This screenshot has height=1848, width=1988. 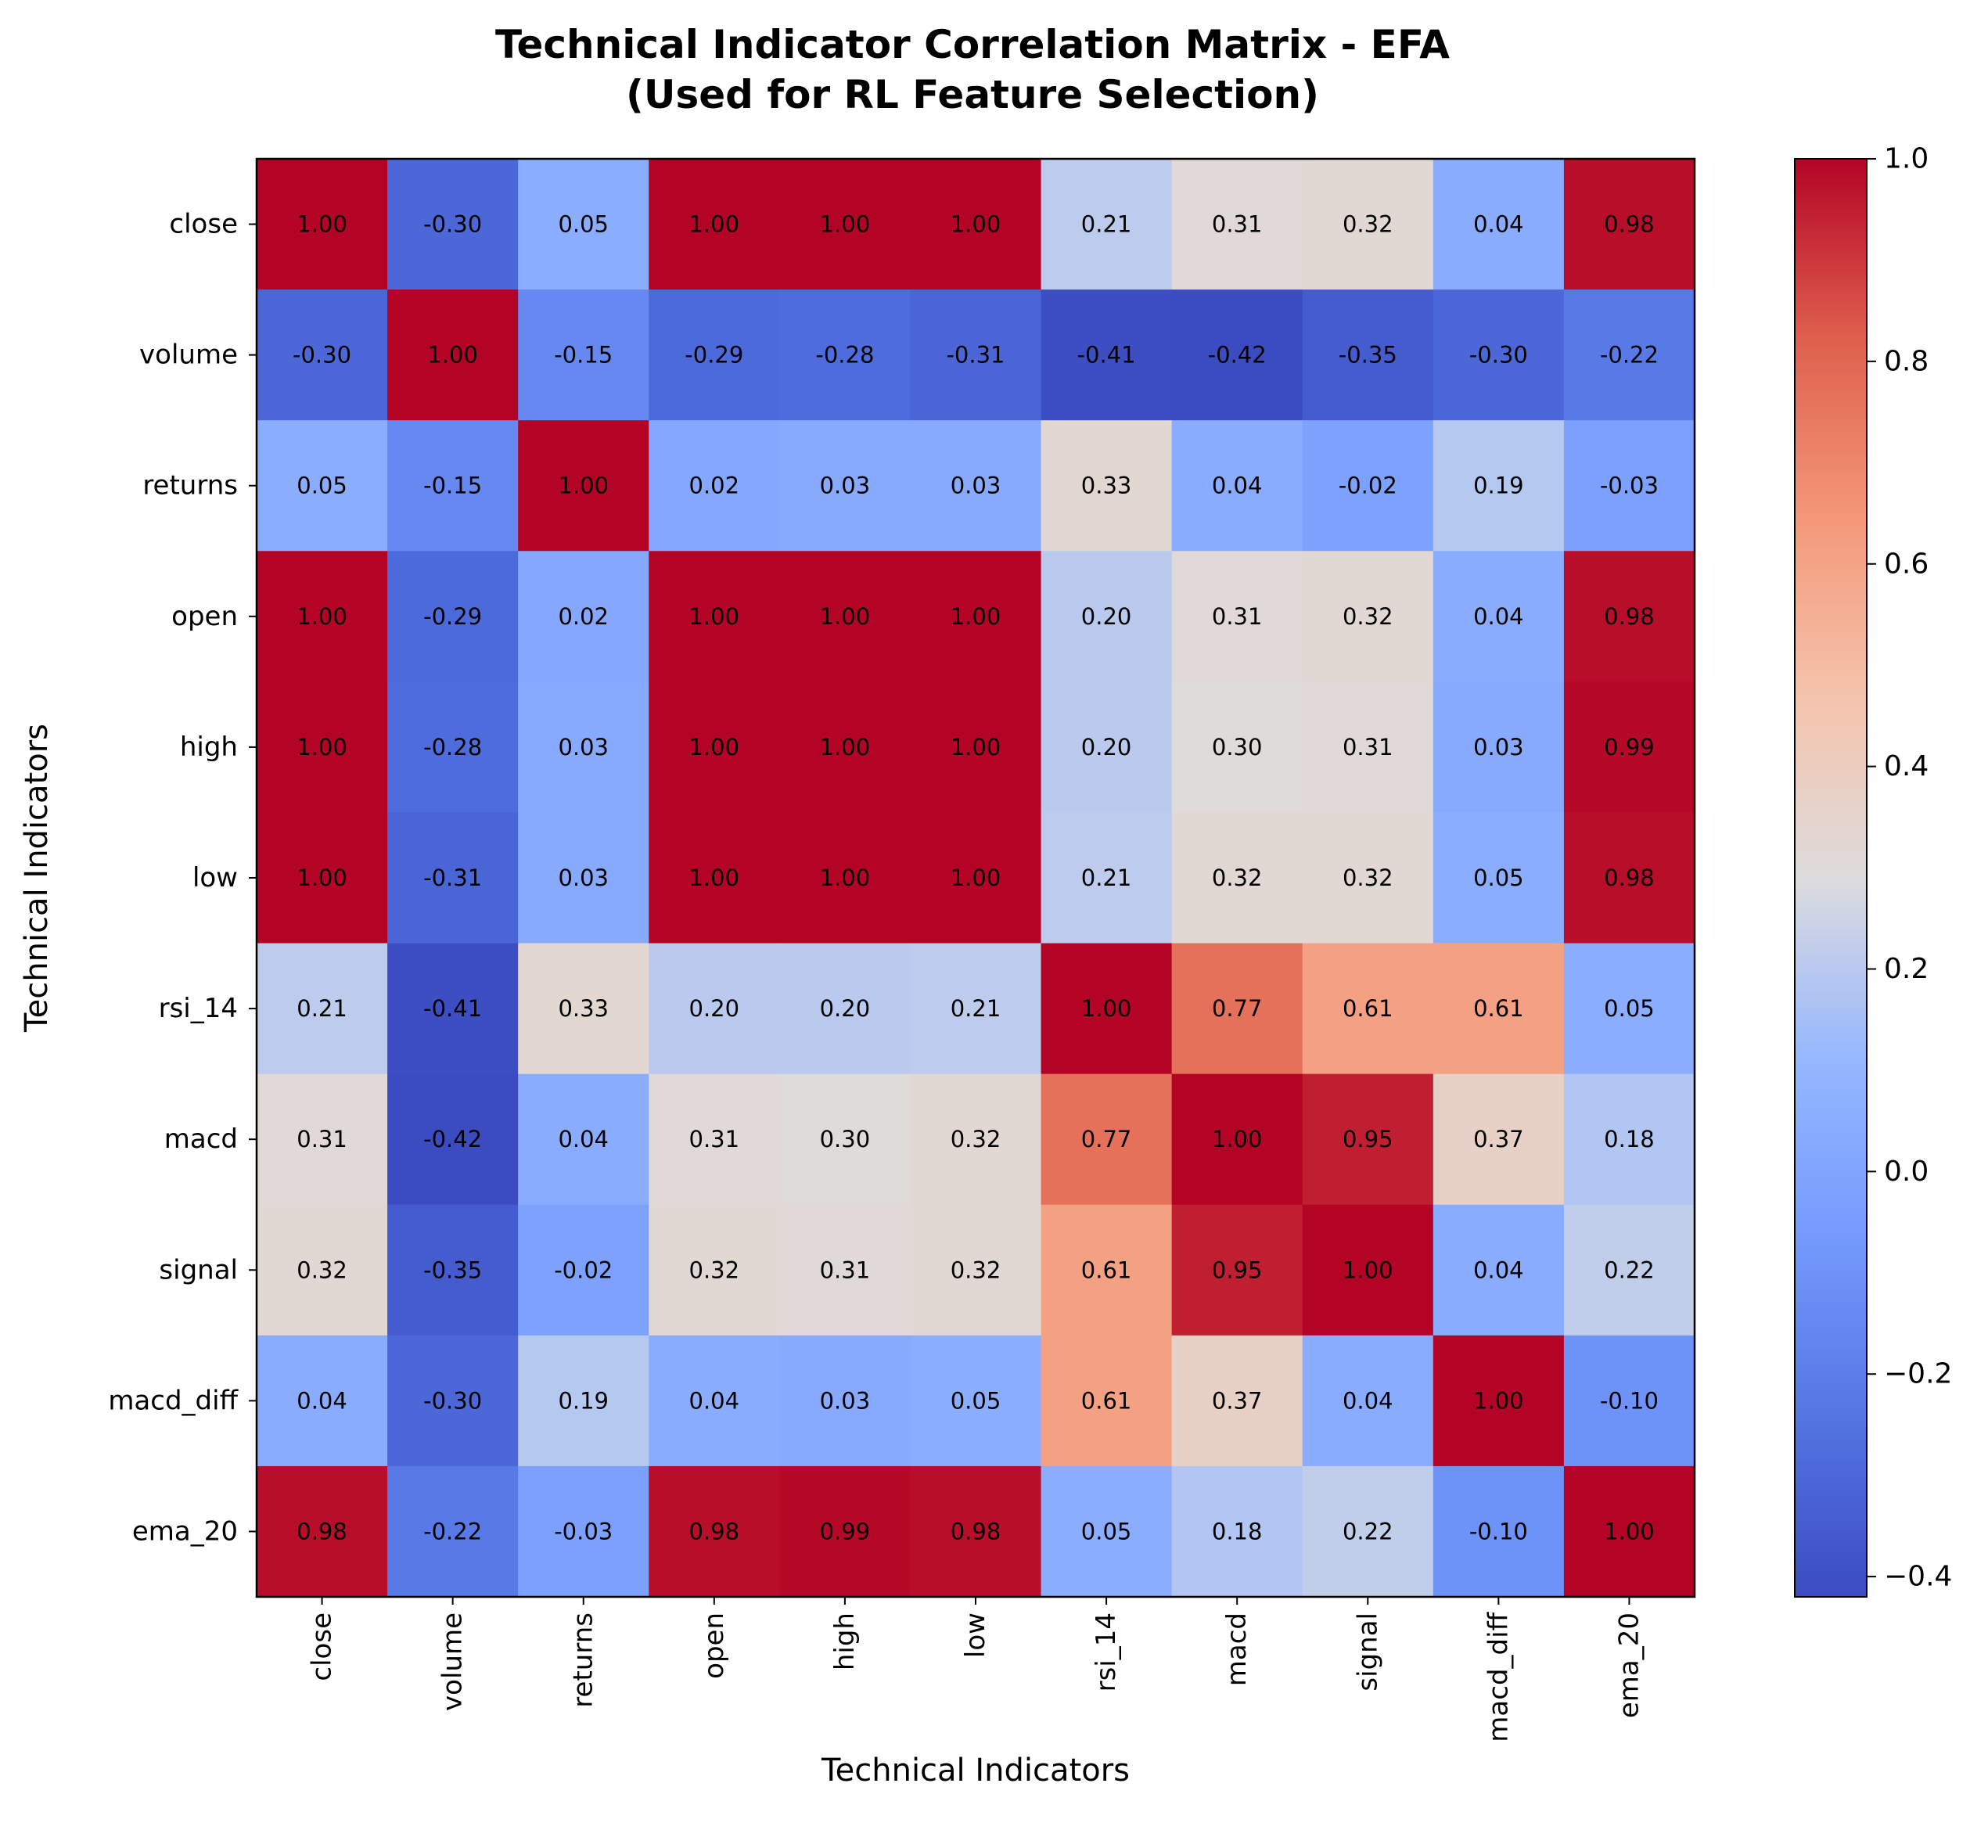 I want to click on heatmap-cell-returns-volume, so click(x=453, y=486).